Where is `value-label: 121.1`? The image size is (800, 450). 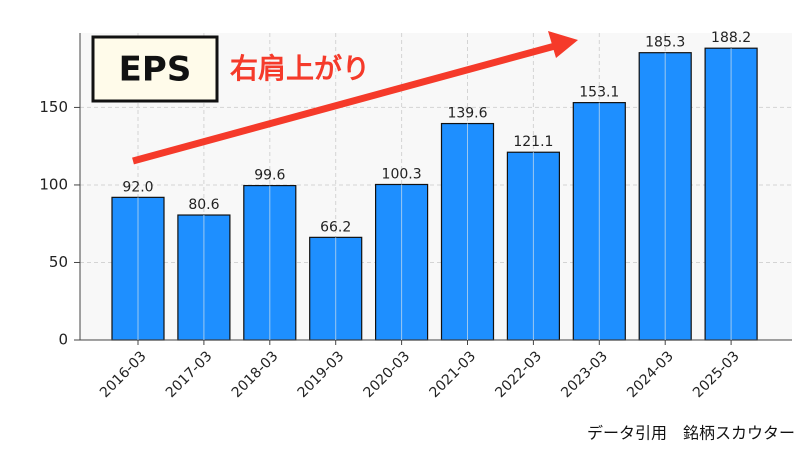 value-label: 121.1 is located at coordinates (533, 142).